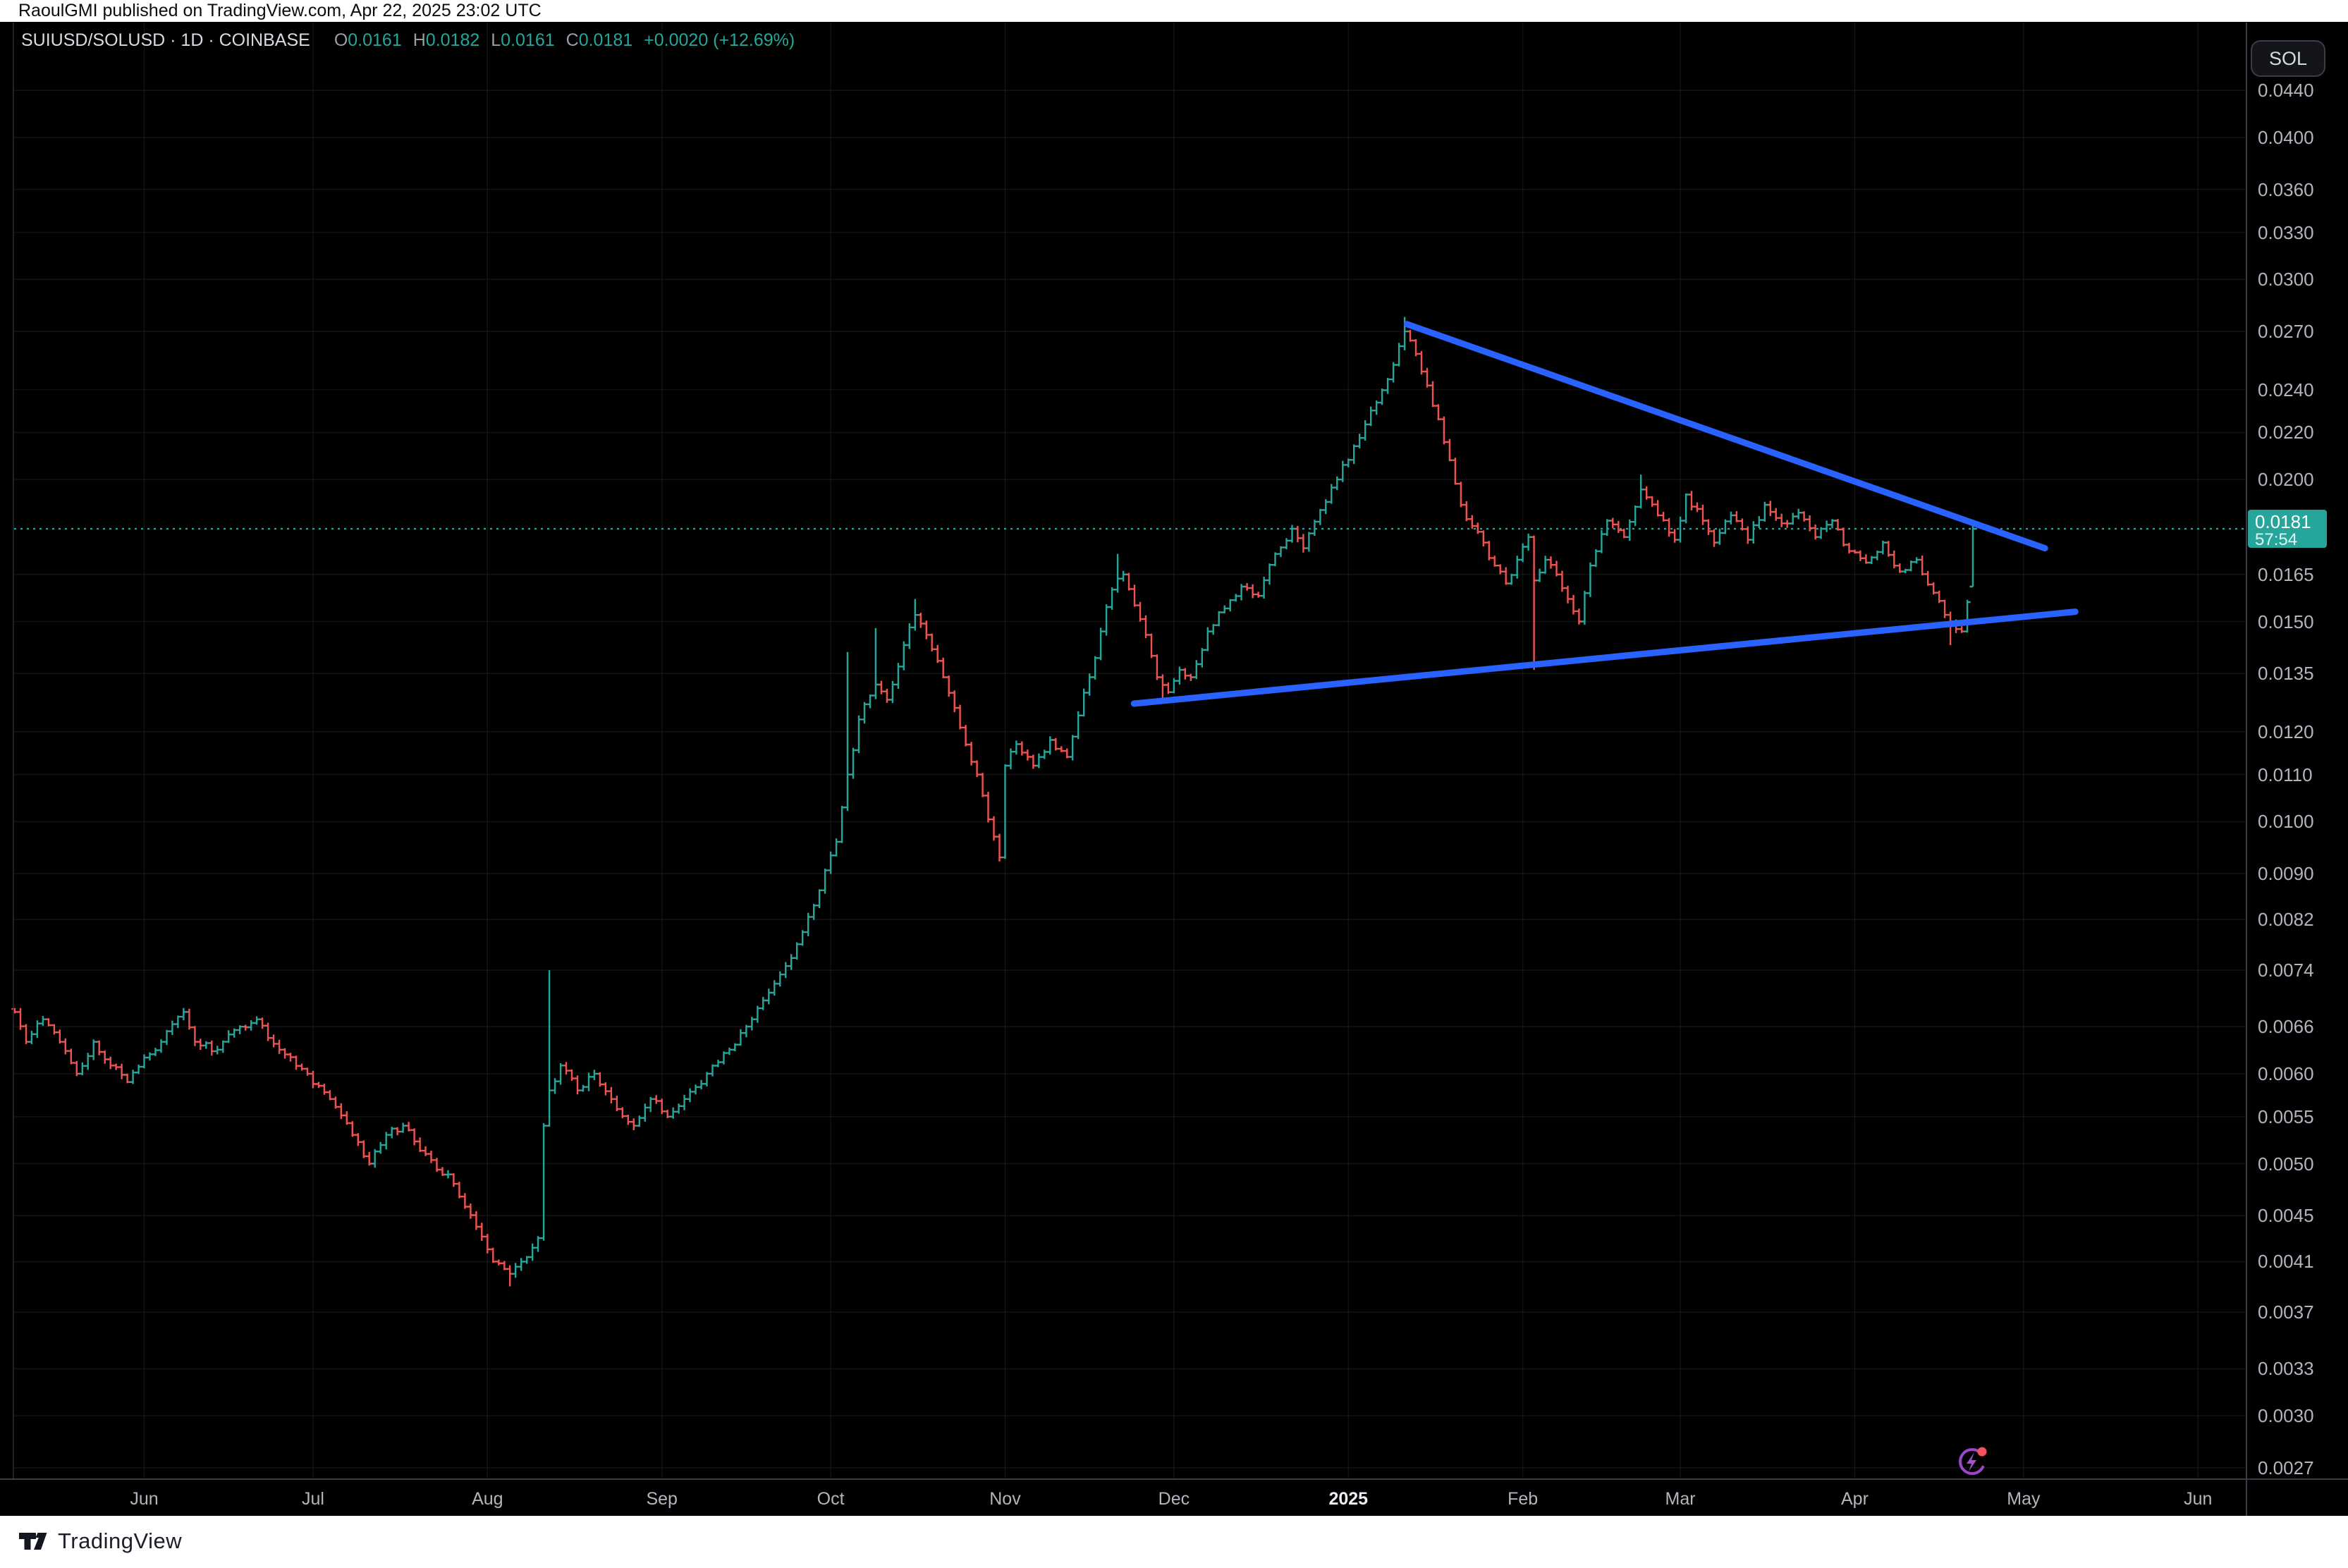 This screenshot has height=1568, width=2348. What do you see at coordinates (1174, 1499) in the screenshot?
I see `time-axis-label-dec: Dec` at bounding box center [1174, 1499].